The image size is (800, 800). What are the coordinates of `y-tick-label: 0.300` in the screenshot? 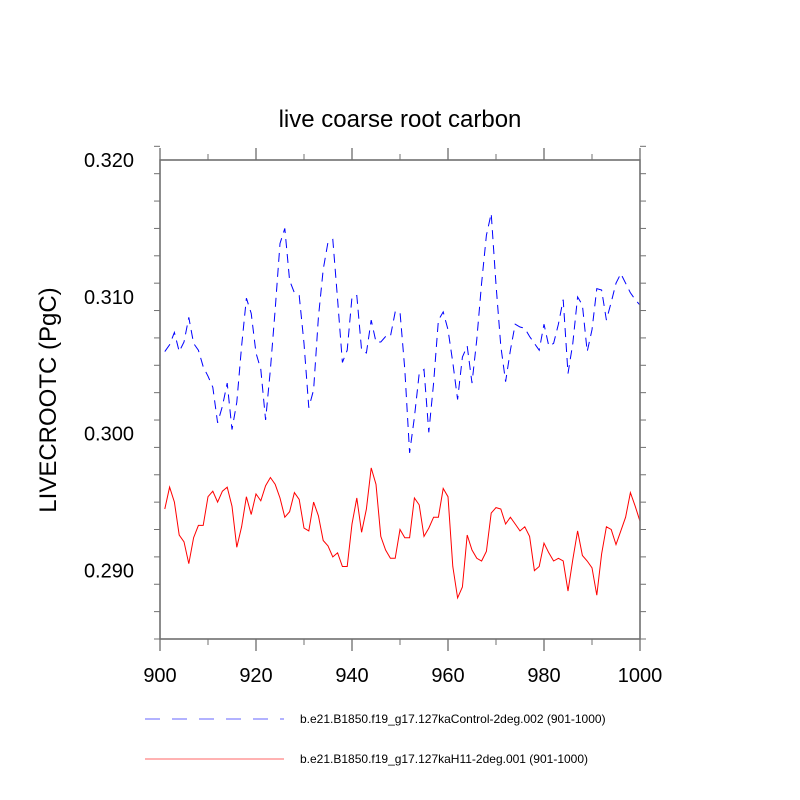 It's located at (109, 435).